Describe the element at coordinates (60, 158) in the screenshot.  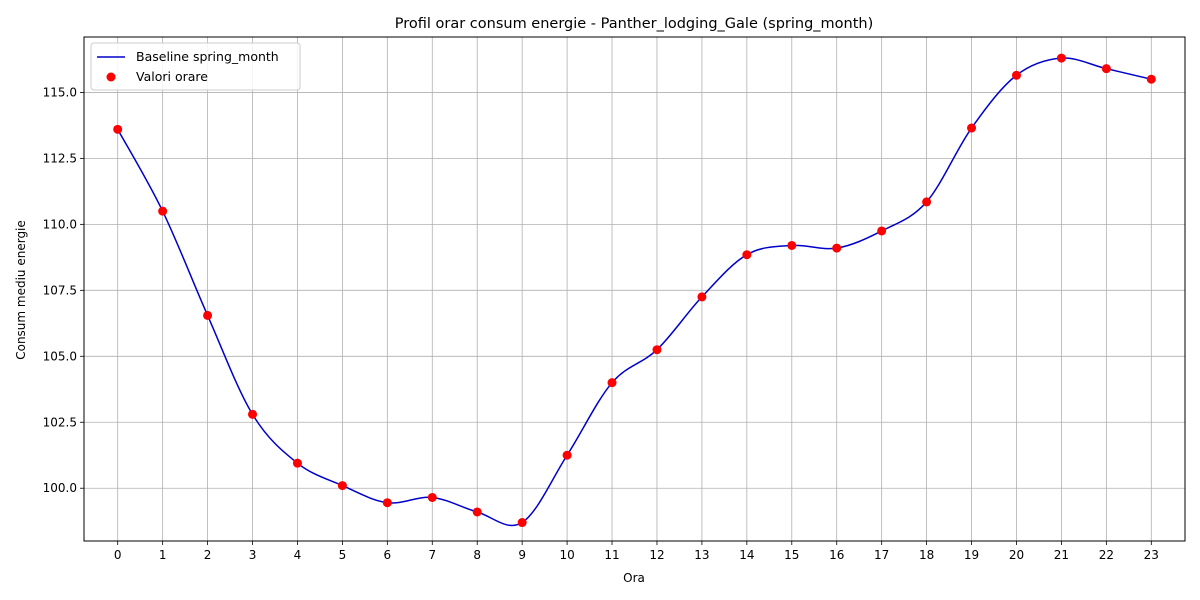
I see `y-tick-label: 112.5` at that location.